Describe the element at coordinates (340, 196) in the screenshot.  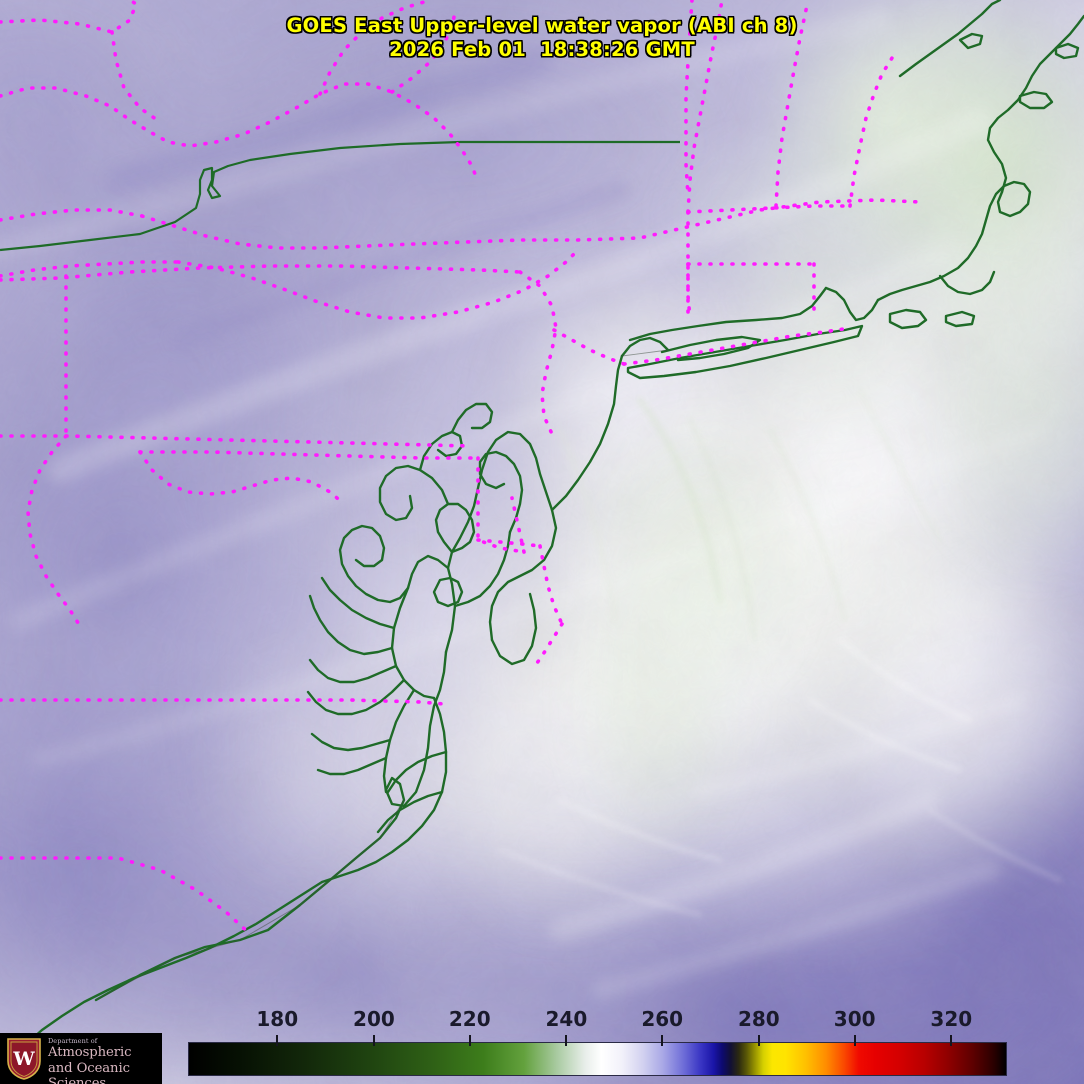
I see `national-border-overlay` at that location.